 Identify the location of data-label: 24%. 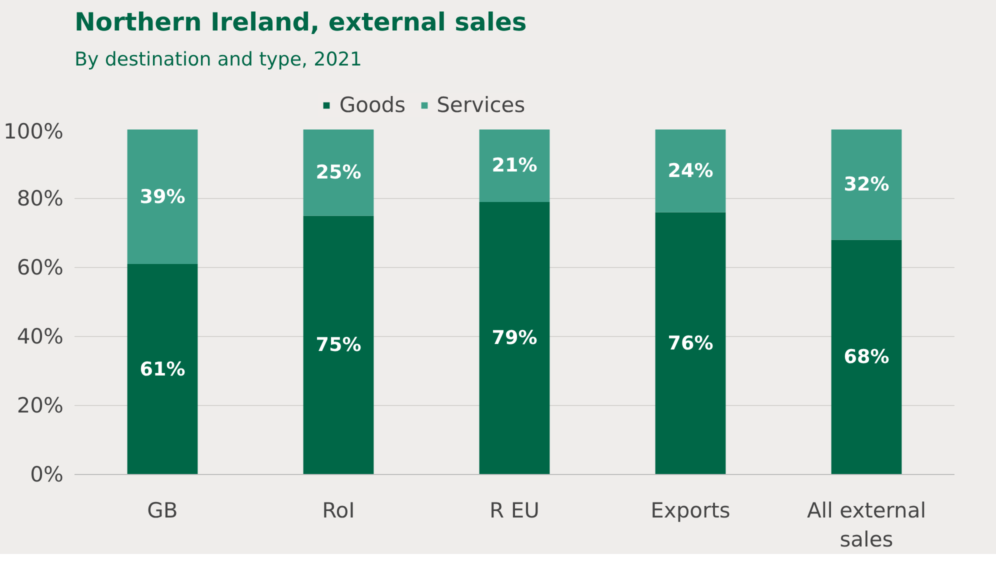
(691, 171).